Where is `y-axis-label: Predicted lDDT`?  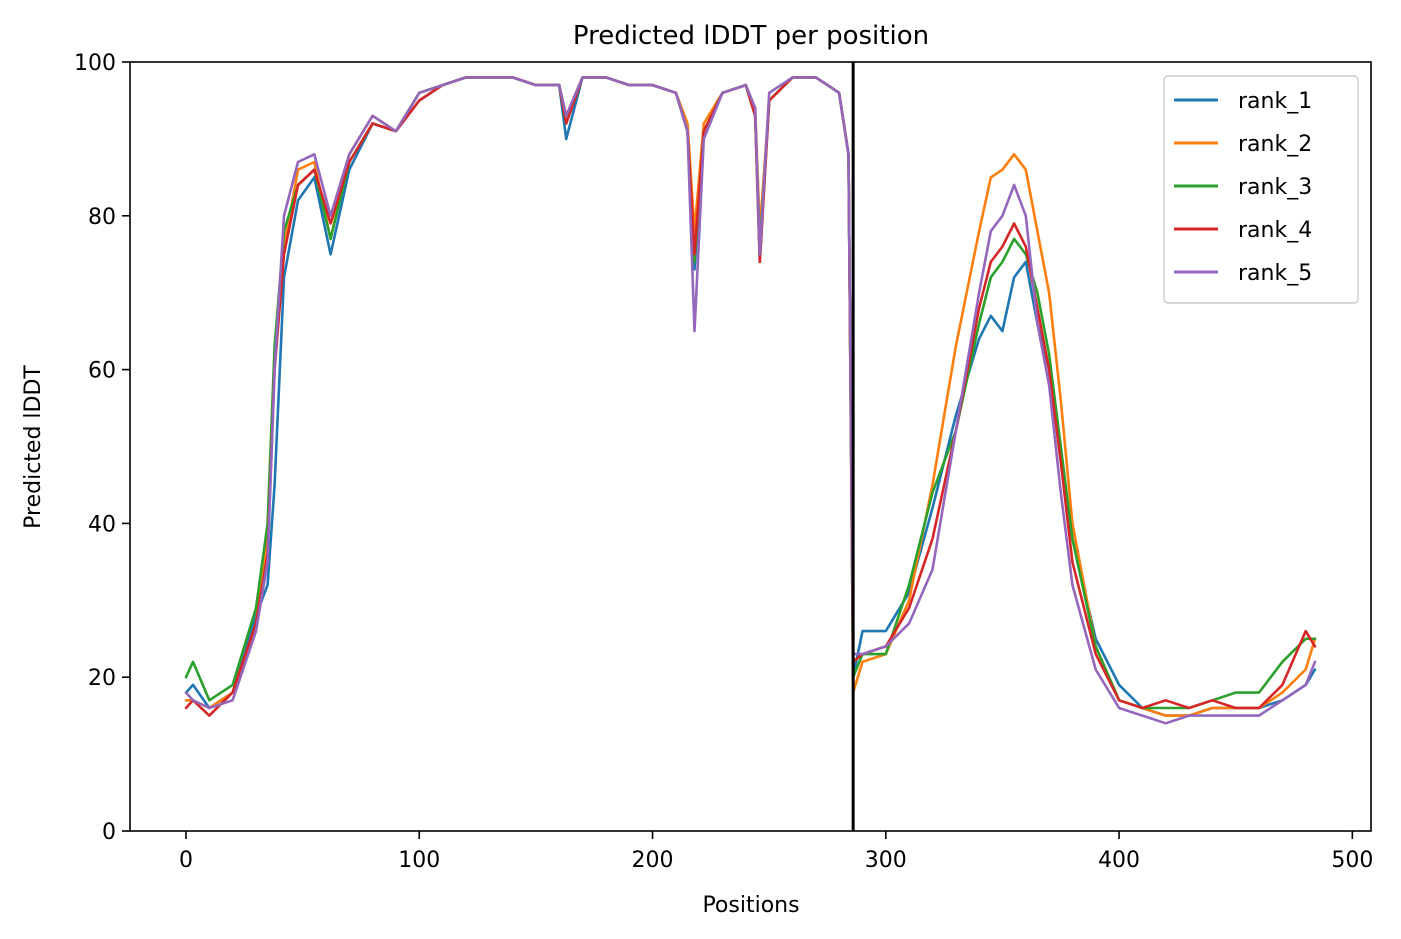
y-axis-label: Predicted lDDT is located at coordinates (33, 447).